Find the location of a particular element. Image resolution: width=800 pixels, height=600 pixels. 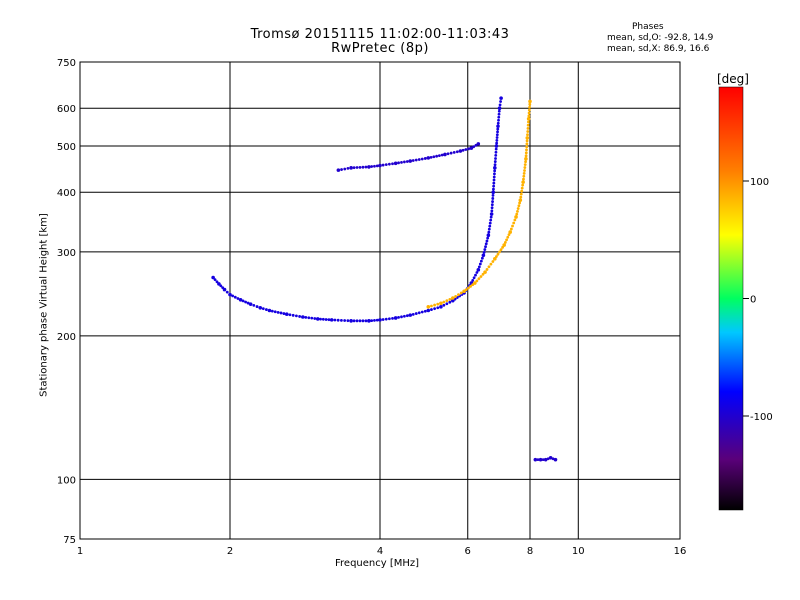

y-tick-label: 300 is located at coordinates (66, 253).